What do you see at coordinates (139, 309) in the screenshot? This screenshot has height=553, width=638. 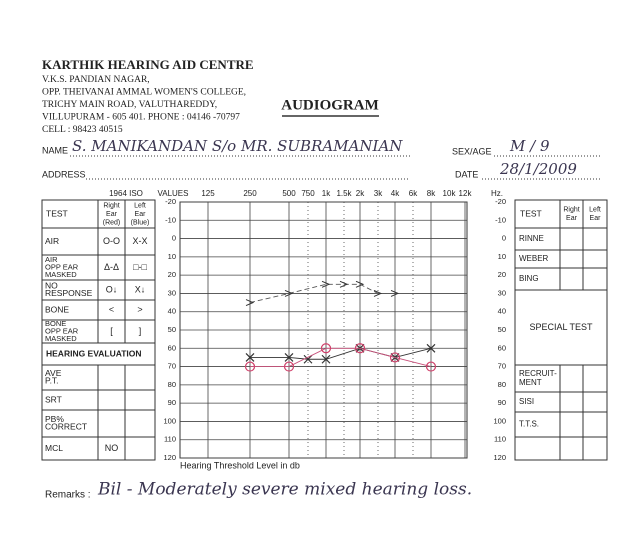 I see `left-symbol: >` at bounding box center [139, 309].